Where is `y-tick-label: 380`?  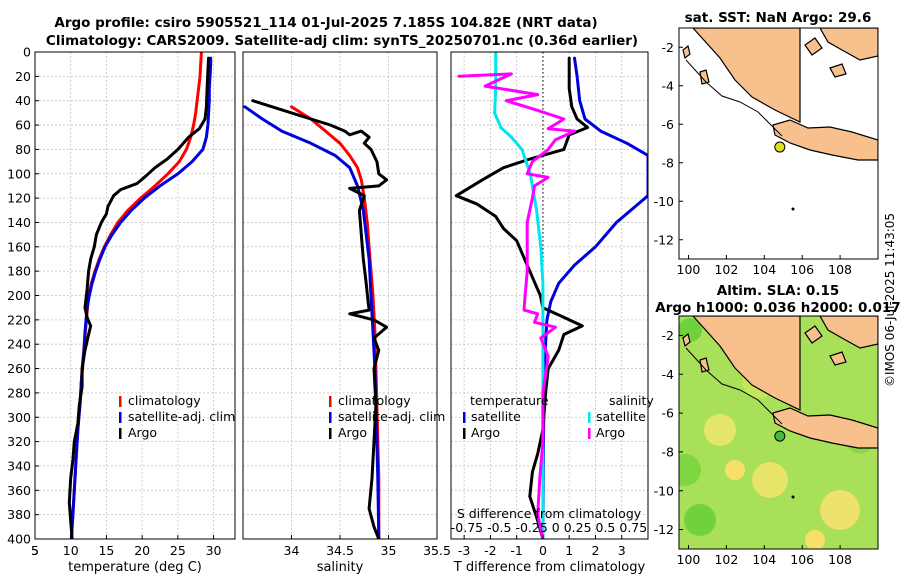
y-tick-label: 380 is located at coordinates (19, 514).